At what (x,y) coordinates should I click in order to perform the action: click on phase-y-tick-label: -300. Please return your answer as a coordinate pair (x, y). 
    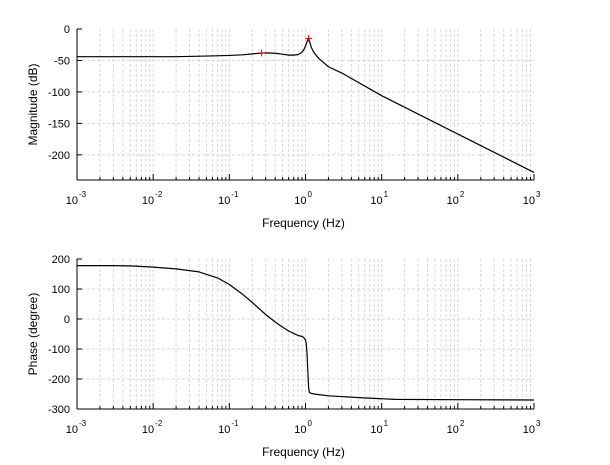
    Looking at the image, I should click on (59, 410).